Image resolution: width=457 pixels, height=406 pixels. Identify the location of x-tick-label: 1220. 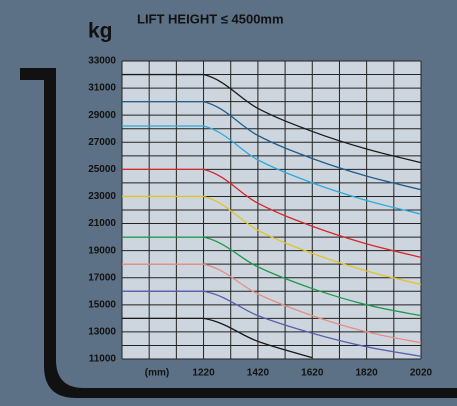
(203, 373).